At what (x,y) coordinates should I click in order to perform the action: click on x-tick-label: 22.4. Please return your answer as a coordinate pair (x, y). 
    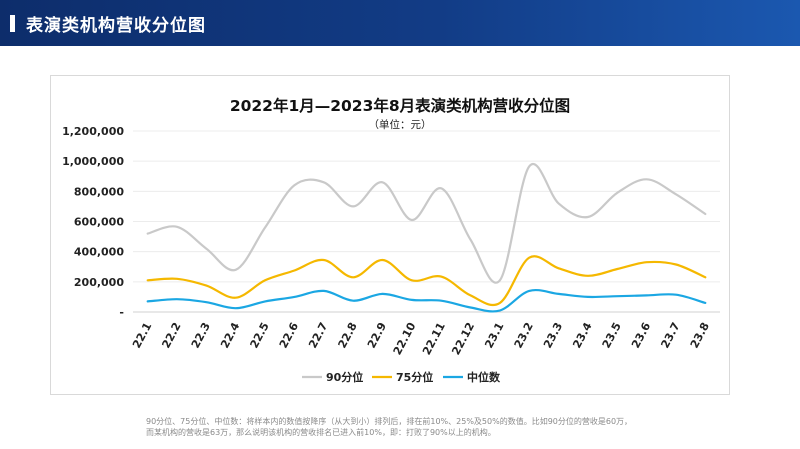
    Looking at the image, I should click on (230, 335).